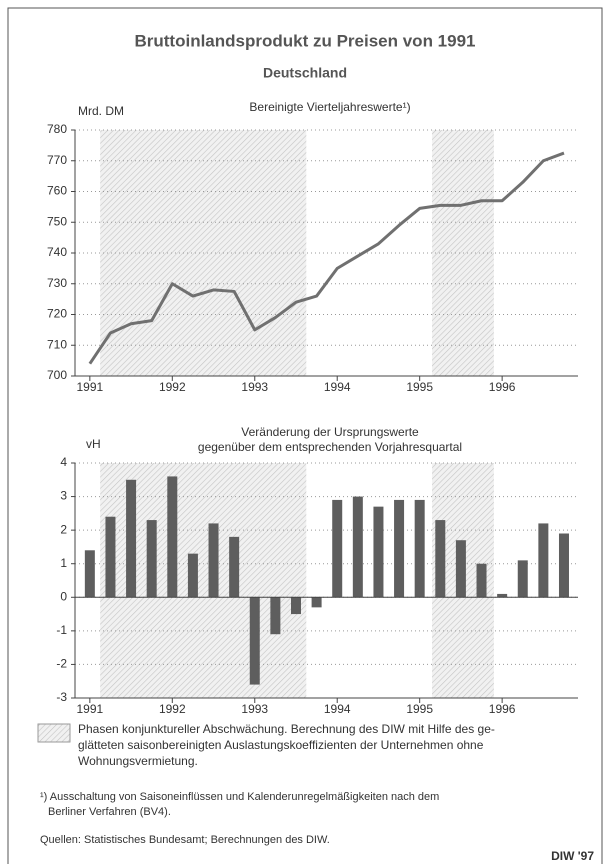  Describe the element at coordinates (61, 630) in the screenshot. I see `y-tick-label: -1` at that location.